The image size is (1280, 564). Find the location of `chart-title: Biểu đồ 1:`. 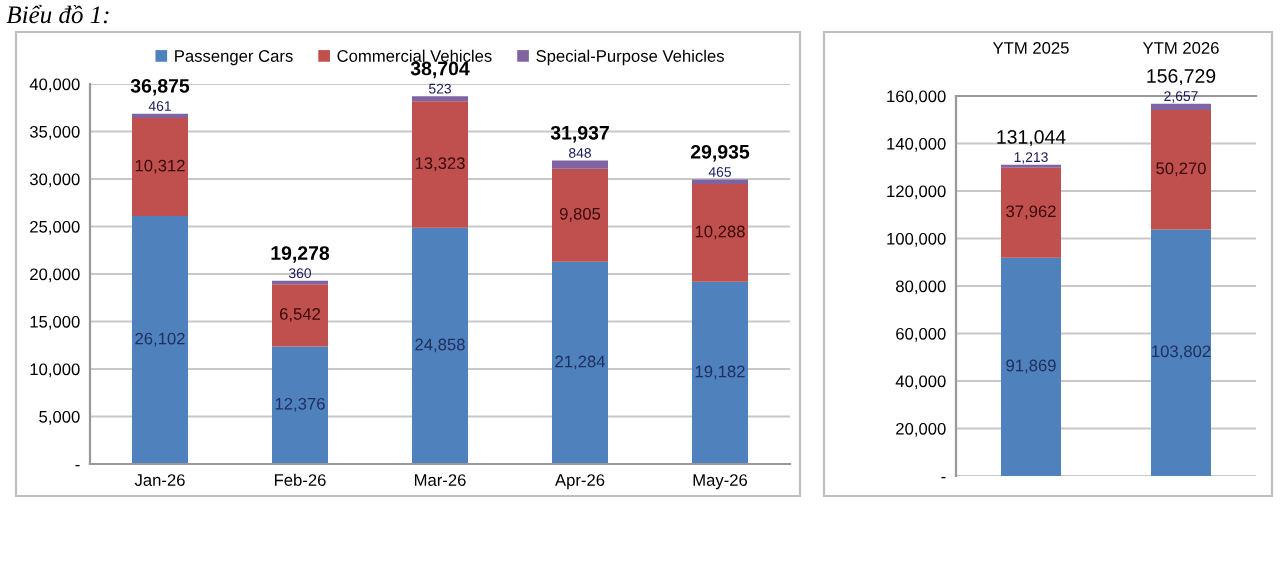

chart-title: Biểu đồ 1: is located at coordinates (57, 14).